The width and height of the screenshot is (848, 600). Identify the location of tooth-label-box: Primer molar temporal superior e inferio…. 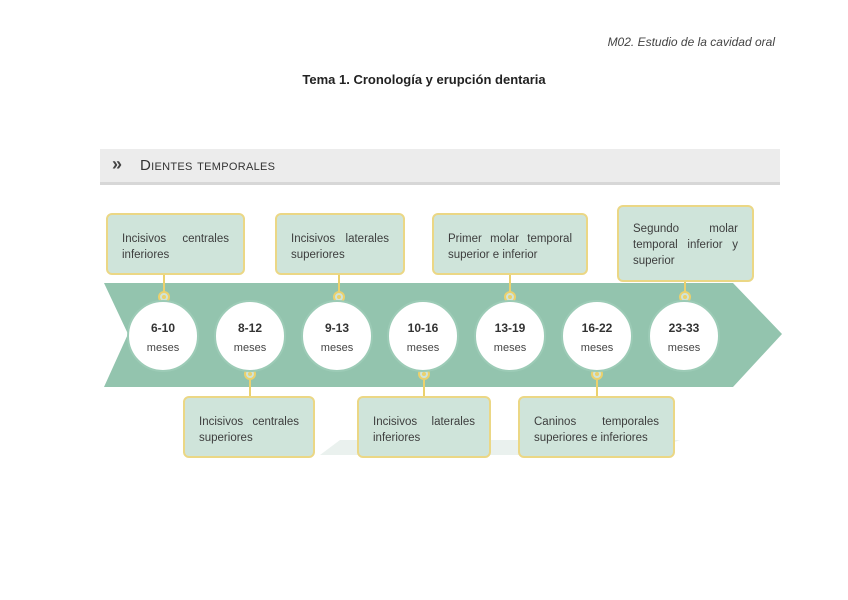
(510, 244).